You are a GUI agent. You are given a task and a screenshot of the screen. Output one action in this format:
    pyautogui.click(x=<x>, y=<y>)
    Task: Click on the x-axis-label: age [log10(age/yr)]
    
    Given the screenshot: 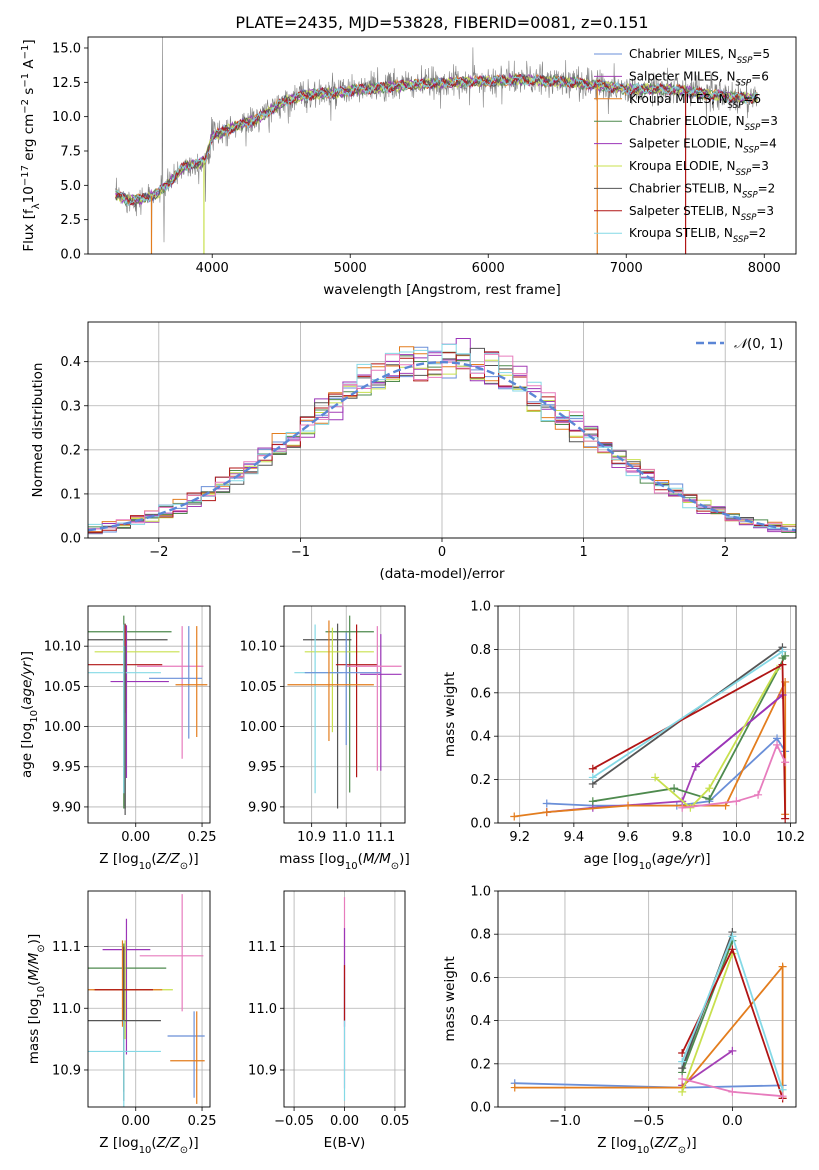 What is the action you would take?
    pyautogui.click(x=646, y=861)
    